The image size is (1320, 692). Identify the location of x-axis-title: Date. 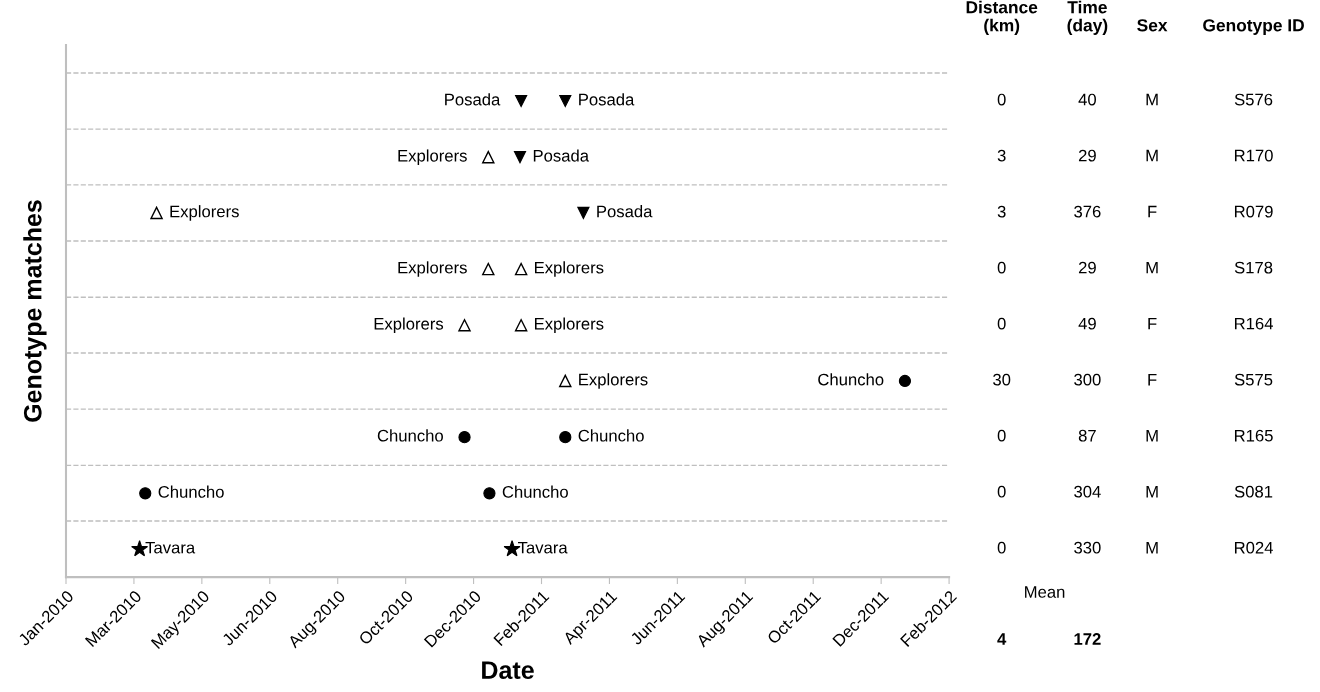
(508, 670).